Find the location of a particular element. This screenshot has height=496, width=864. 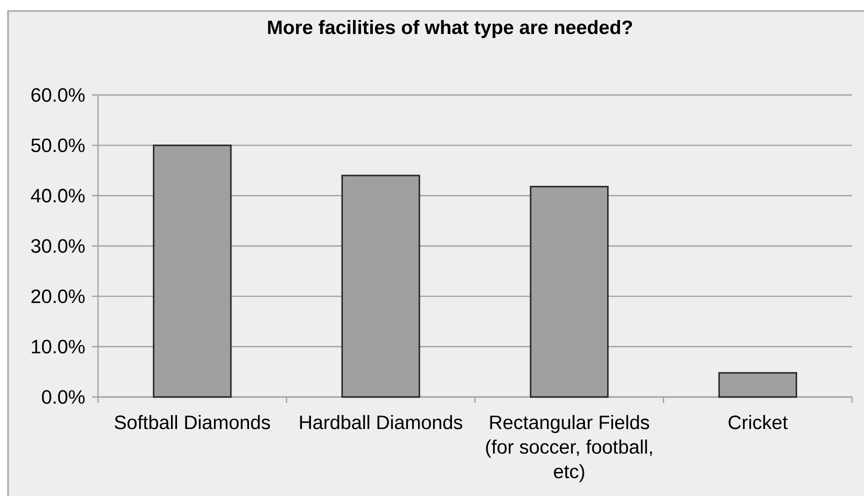

x-tick-label: Hardball Diamonds is located at coordinates (381, 422).